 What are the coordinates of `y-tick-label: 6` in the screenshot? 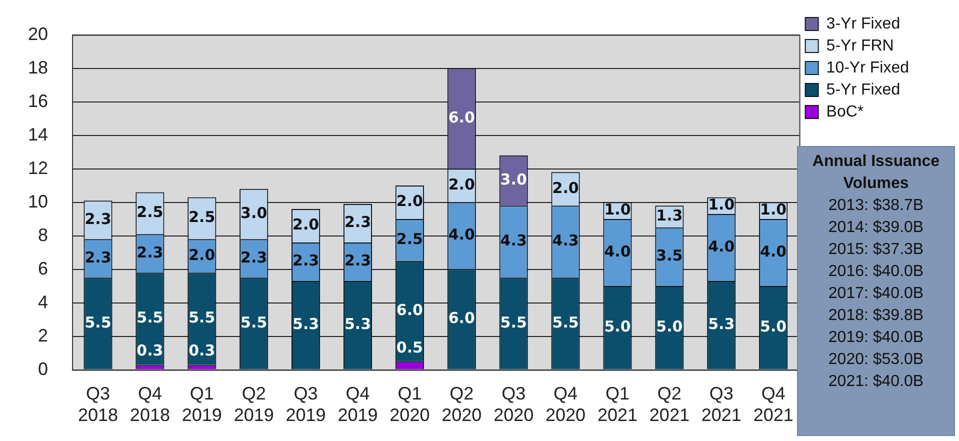 It's located at (43, 268).